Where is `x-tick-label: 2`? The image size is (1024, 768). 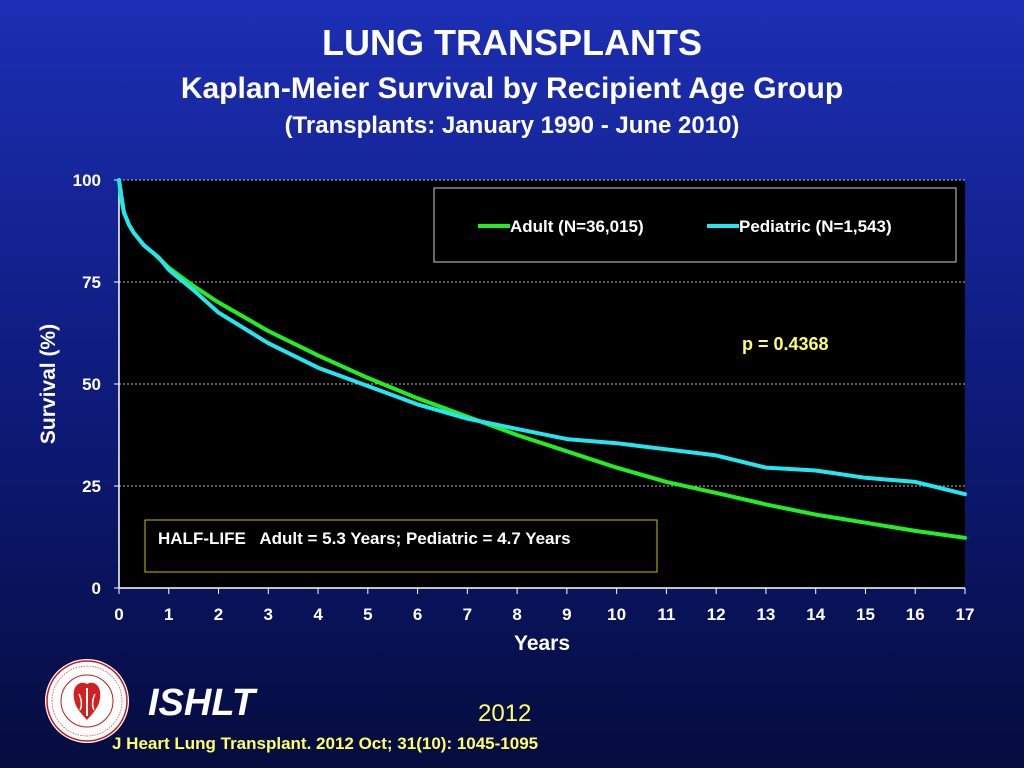
x-tick-label: 2 is located at coordinates (218, 614).